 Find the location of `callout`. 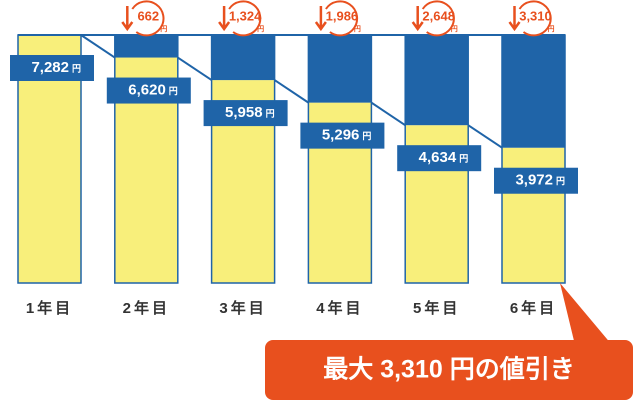

callout is located at coordinates (449, 370).